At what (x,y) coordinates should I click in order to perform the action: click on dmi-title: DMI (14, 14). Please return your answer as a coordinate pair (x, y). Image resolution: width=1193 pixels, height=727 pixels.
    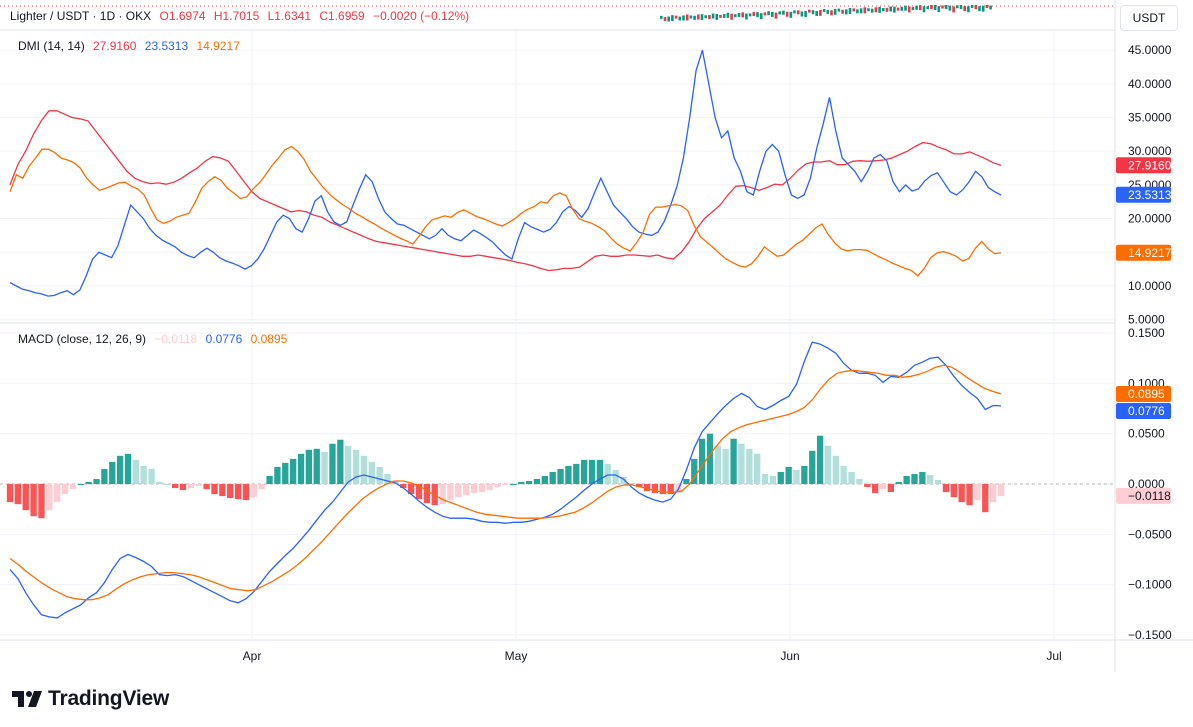
    Looking at the image, I should click on (51, 46).